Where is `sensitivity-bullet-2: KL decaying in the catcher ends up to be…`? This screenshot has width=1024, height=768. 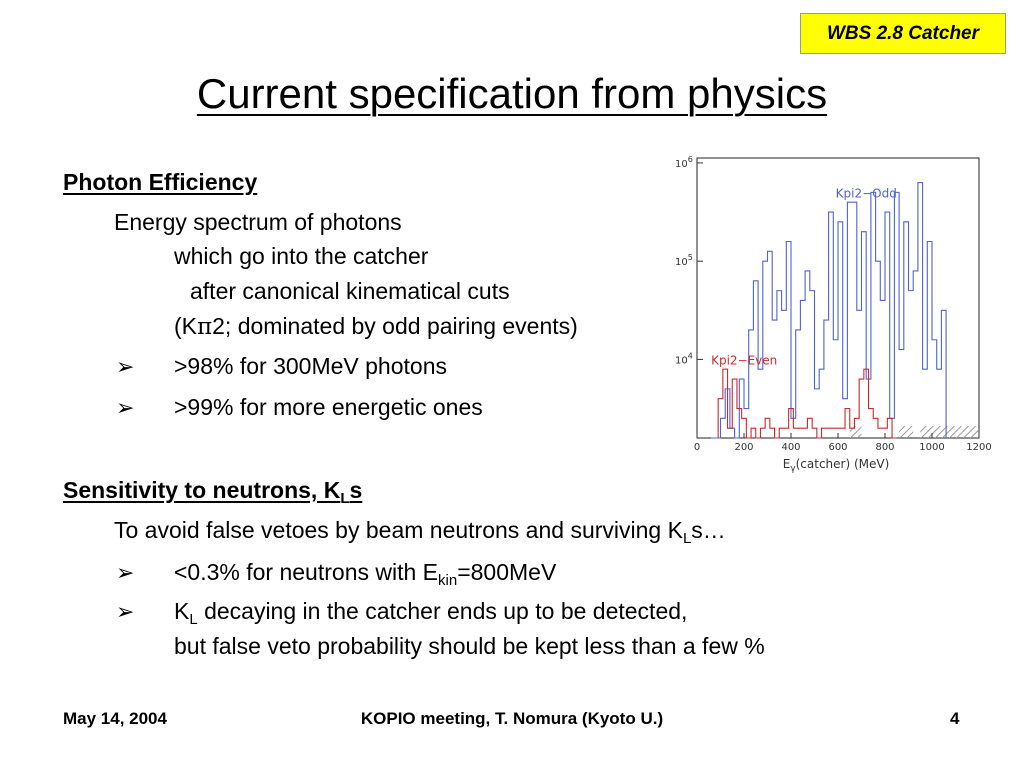
sensitivity-bullet-2: KL decaying in the catcher ends up to be… is located at coordinates (431, 612).